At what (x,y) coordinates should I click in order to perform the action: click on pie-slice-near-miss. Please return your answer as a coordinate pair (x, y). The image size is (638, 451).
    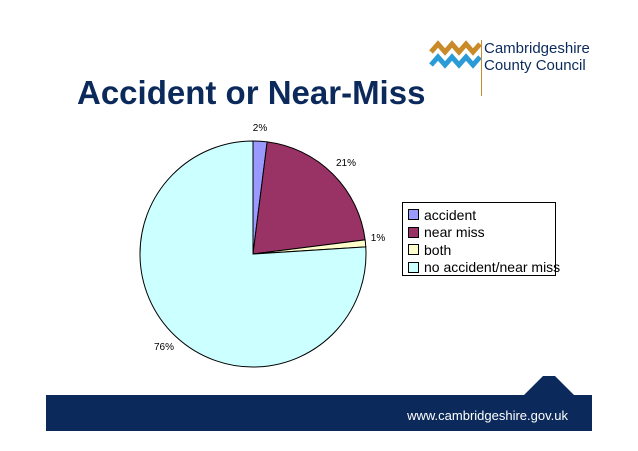
    Looking at the image, I should click on (309, 198).